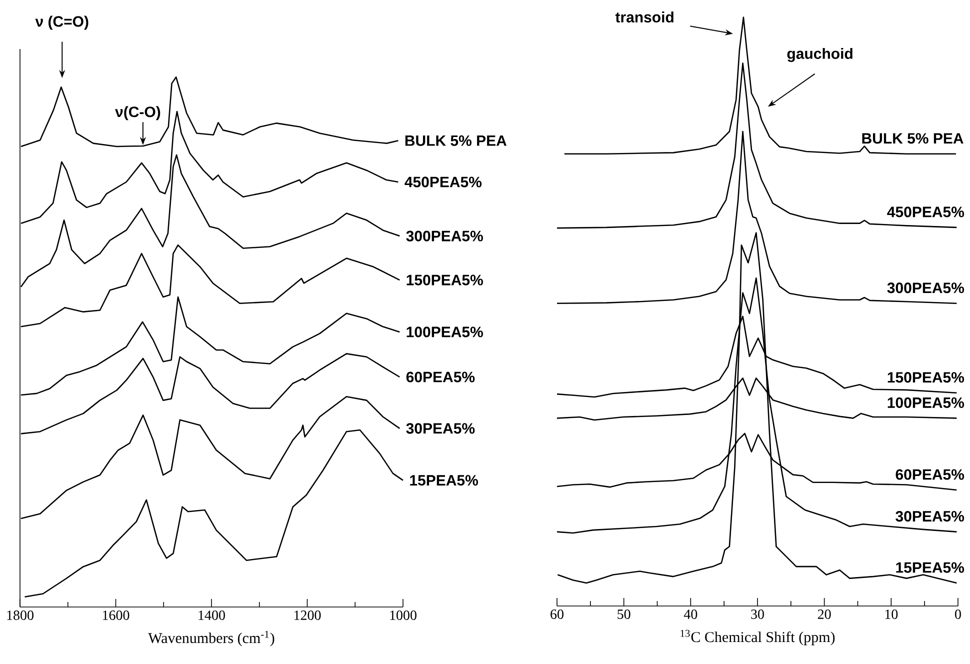 The width and height of the screenshot is (970, 664). What do you see at coordinates (211, 615) in the screenshot?
I see `x-tick-label: 1400` at bounding box center [211, 615].